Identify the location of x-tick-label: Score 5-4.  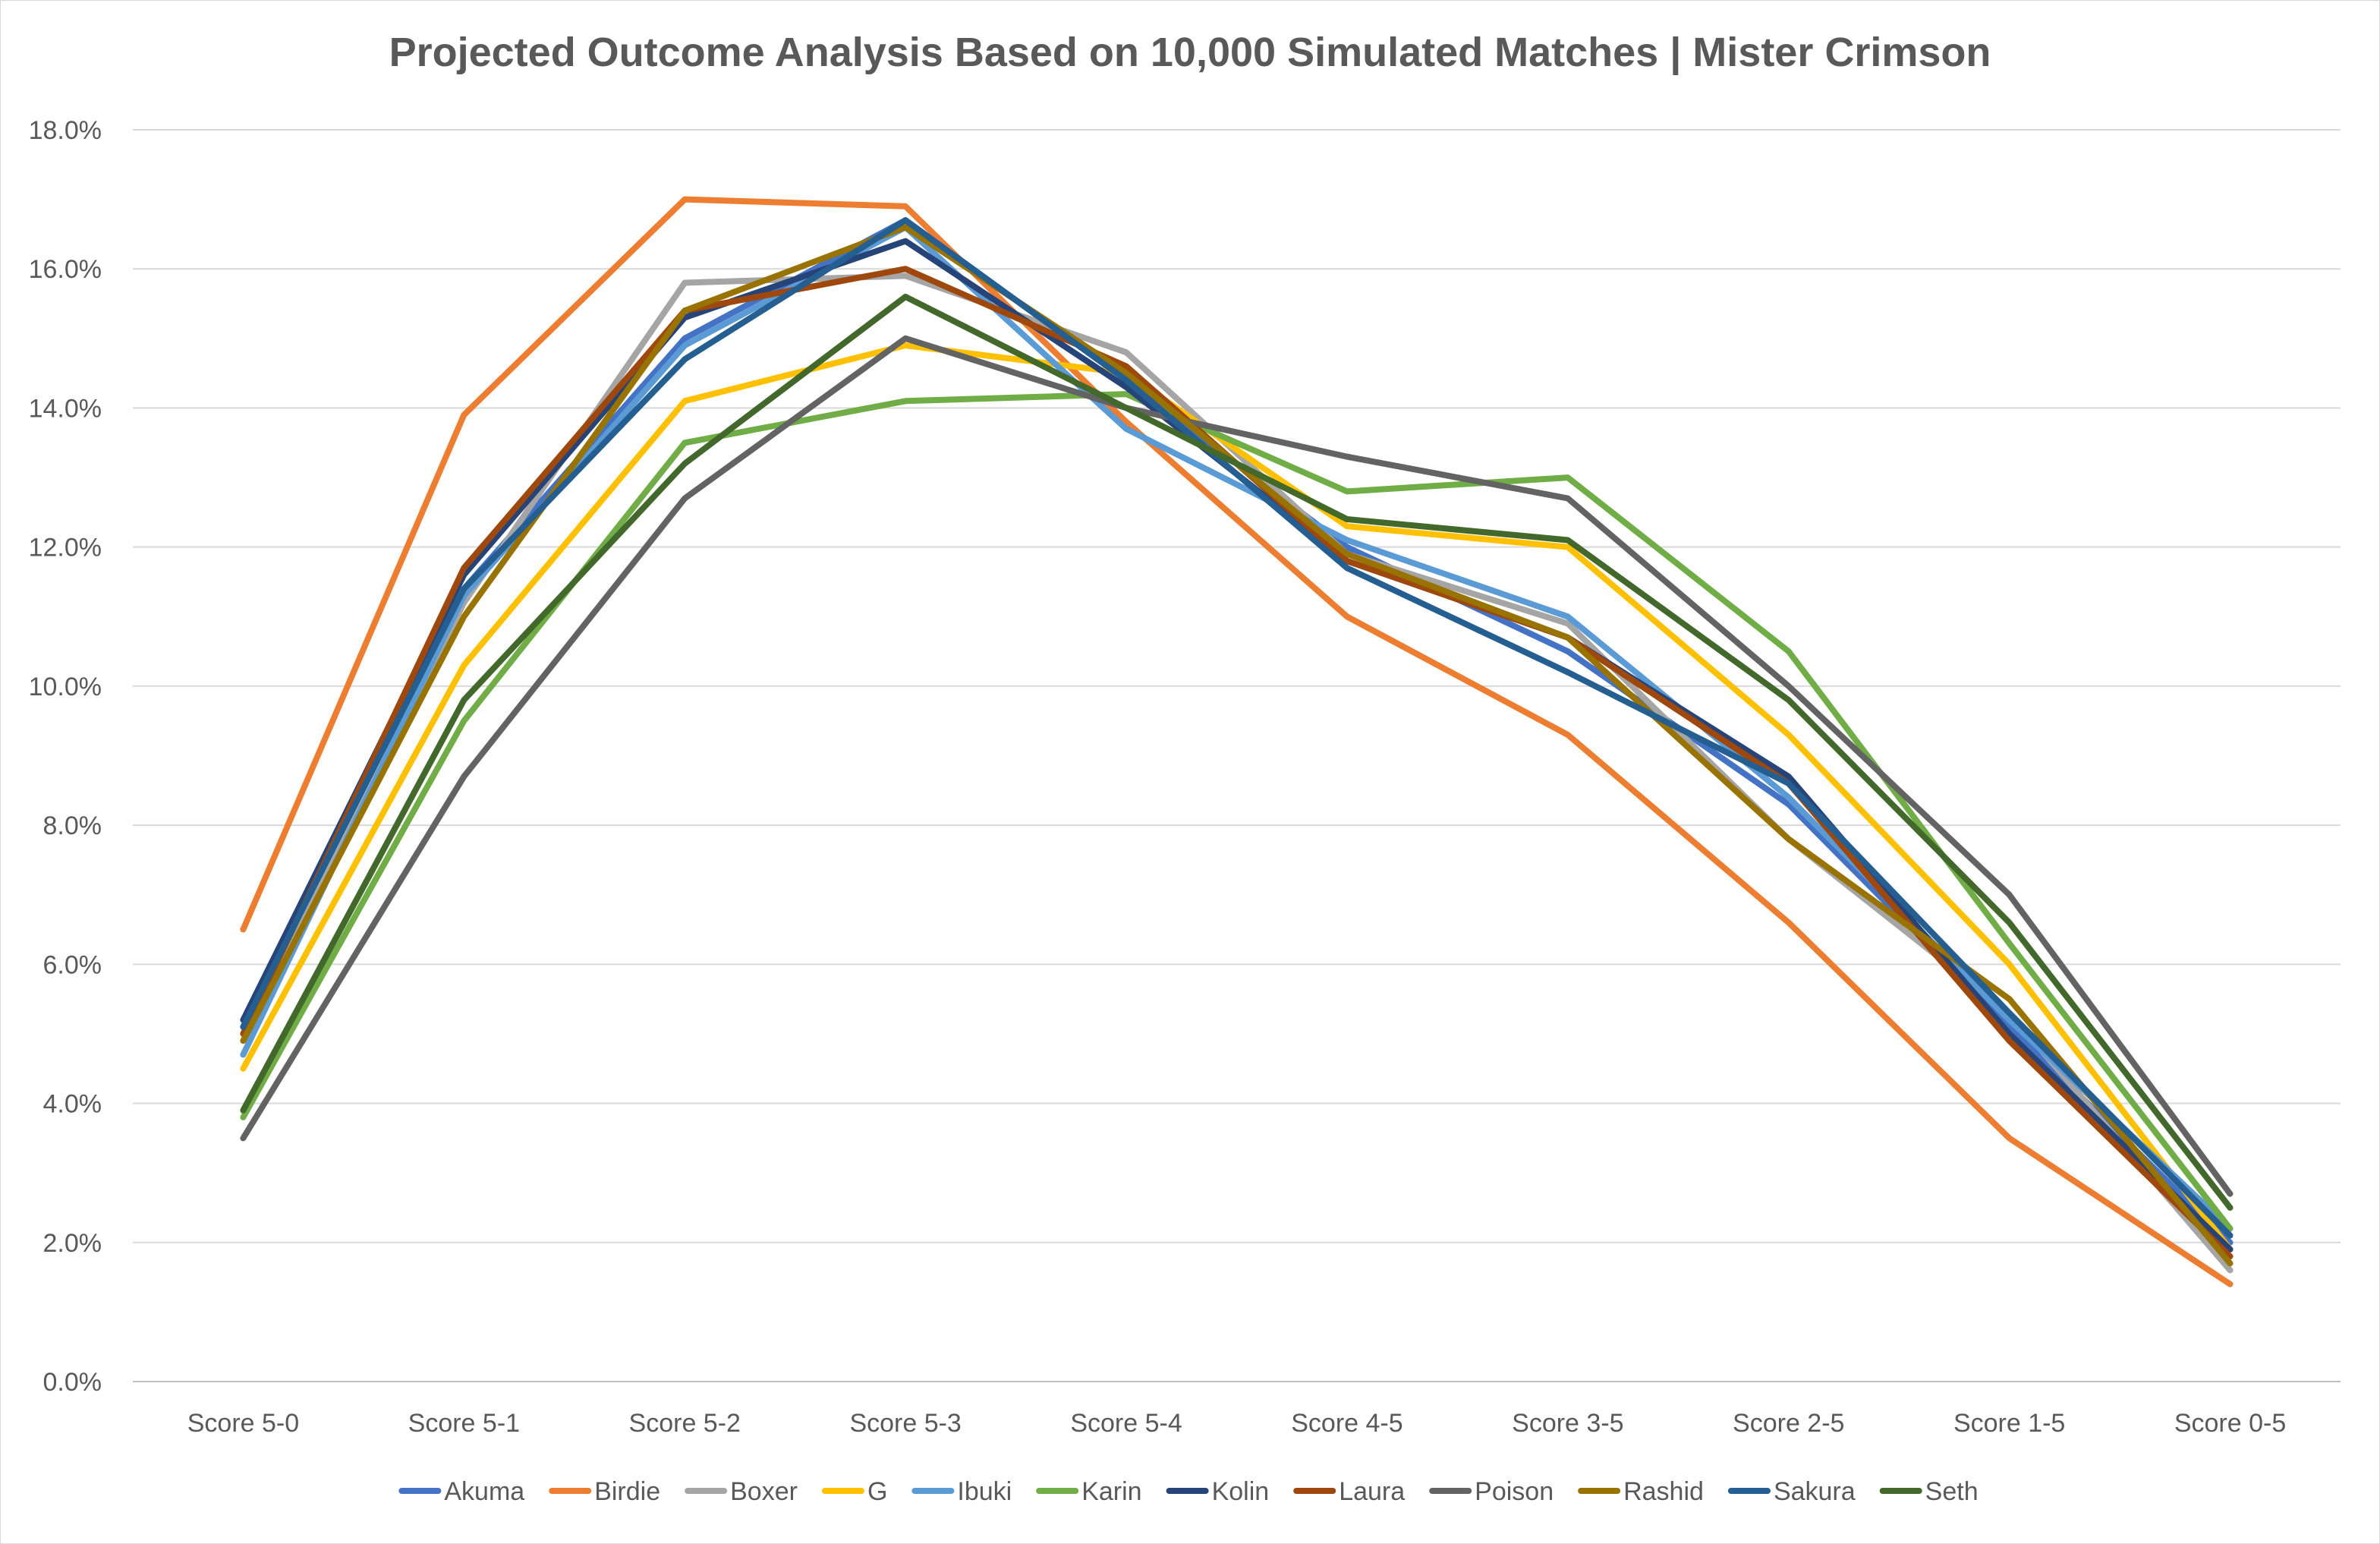
(1126, 1423).